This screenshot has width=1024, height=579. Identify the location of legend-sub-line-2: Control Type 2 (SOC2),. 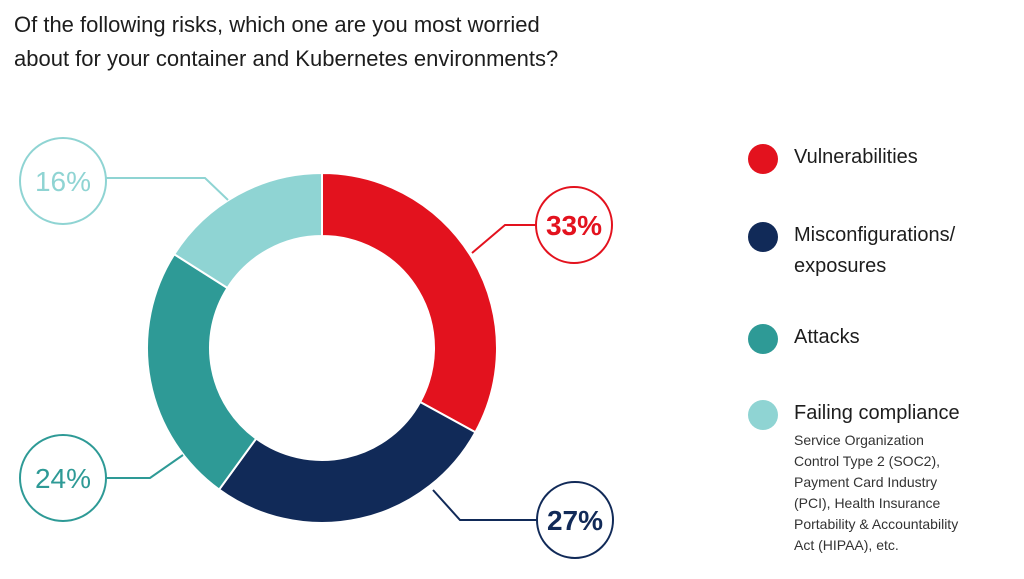
(867, 461).